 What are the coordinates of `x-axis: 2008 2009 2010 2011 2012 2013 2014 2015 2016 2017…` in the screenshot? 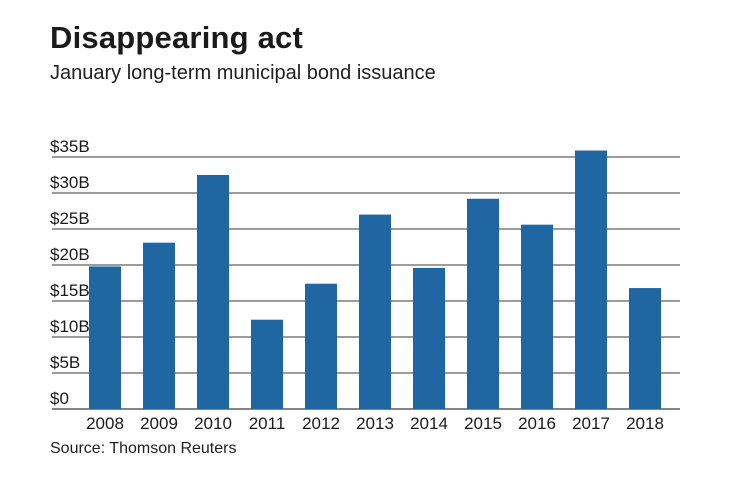 It's located at (375, 423).